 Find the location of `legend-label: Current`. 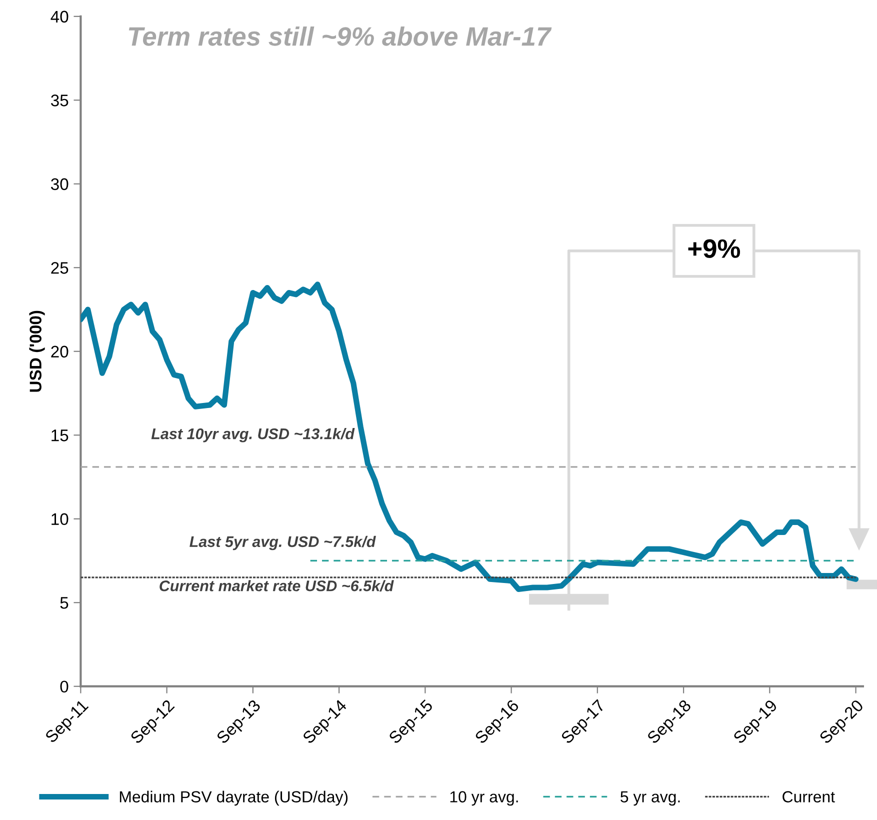

legend-label: Current is located at coordinates (808, 796).